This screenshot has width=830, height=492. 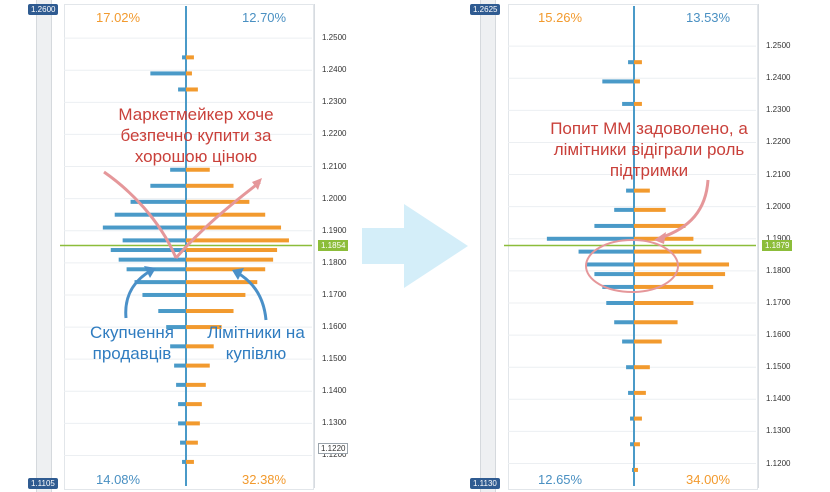 What do you see at coordinates (264, 479) in the screenshot?
I see `left-pct-bottom-right: 32.38%` at bounding box center [264, 479].